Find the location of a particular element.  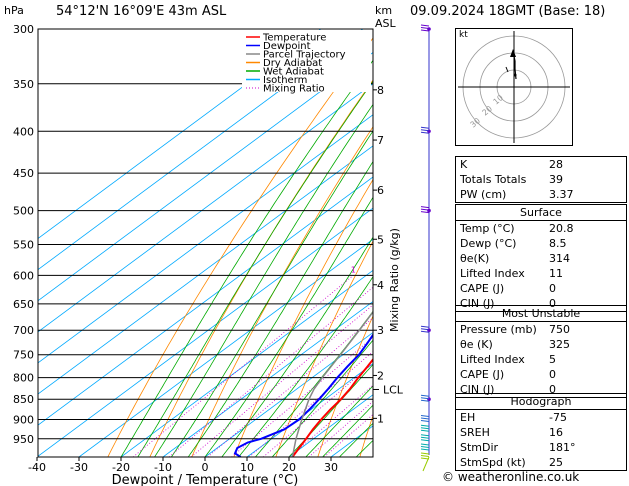

legend-label: Mixing Ratio is located at coordinates (294, 89).